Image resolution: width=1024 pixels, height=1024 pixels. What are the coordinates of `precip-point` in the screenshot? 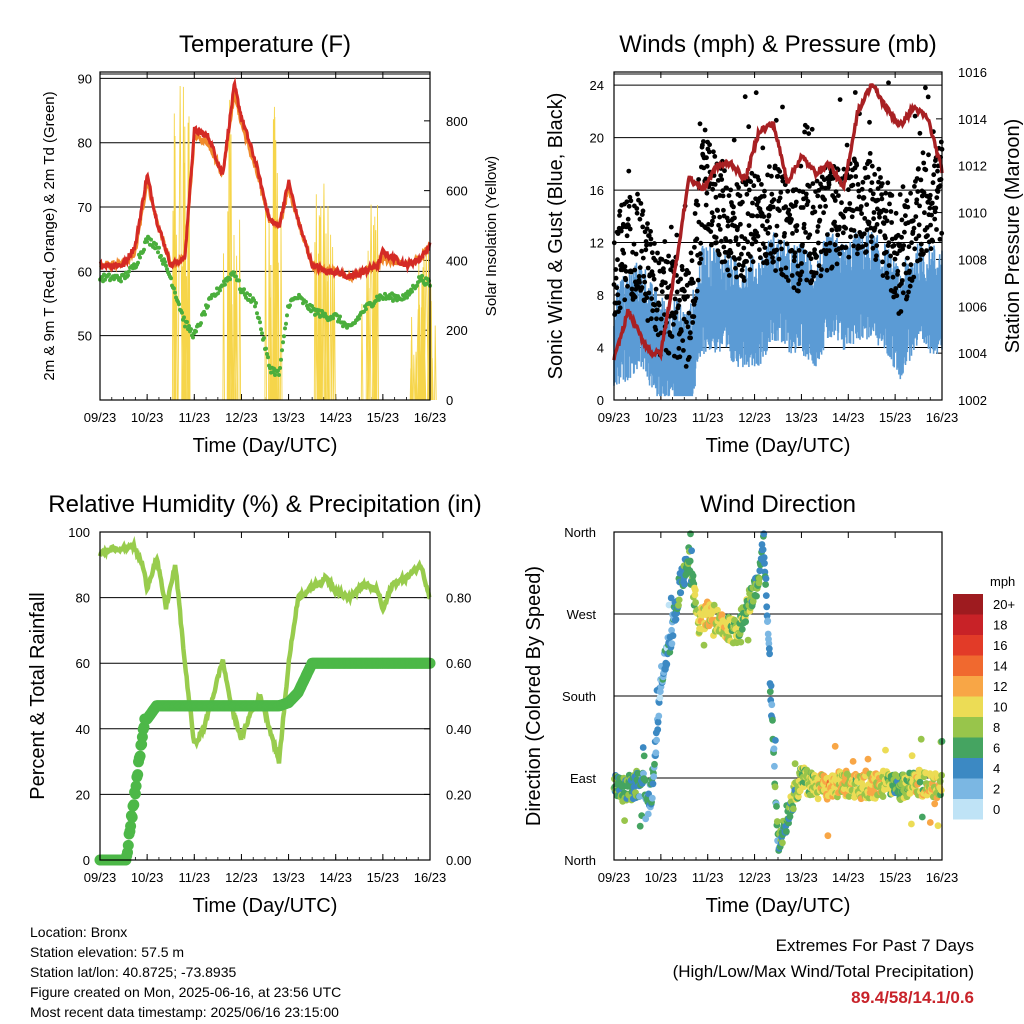 It's located at (128, 845).